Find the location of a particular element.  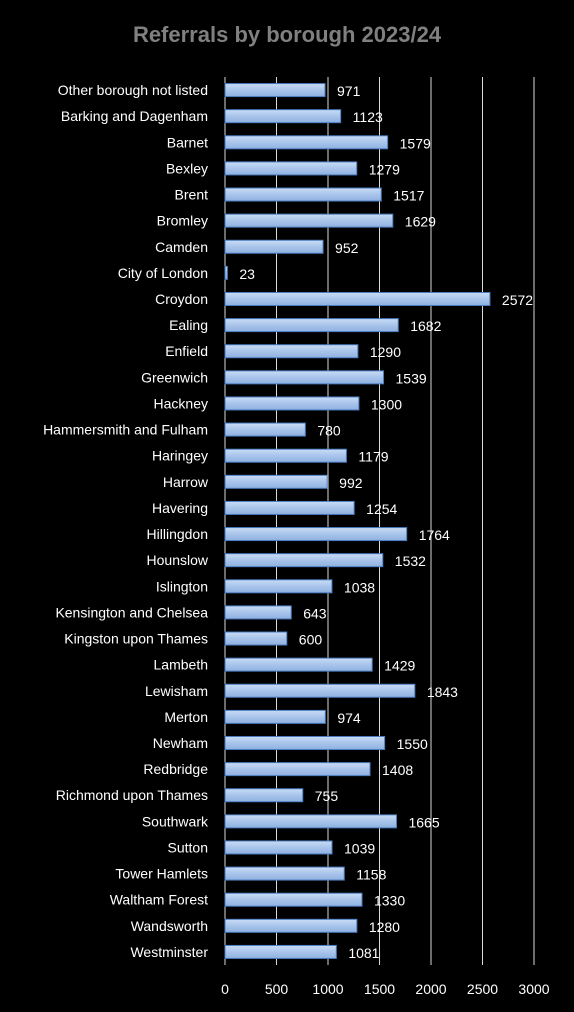

x-tick-label: 2000 is located at coordinates (430, 989).